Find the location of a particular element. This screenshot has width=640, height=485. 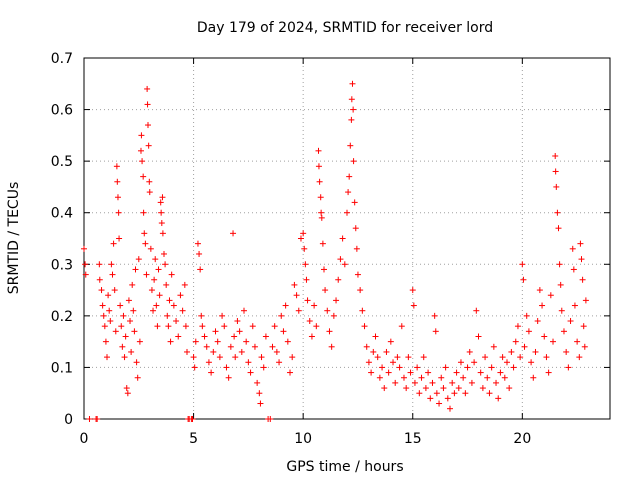

x-tick-label: 0 is located at coordinates (84, 439).